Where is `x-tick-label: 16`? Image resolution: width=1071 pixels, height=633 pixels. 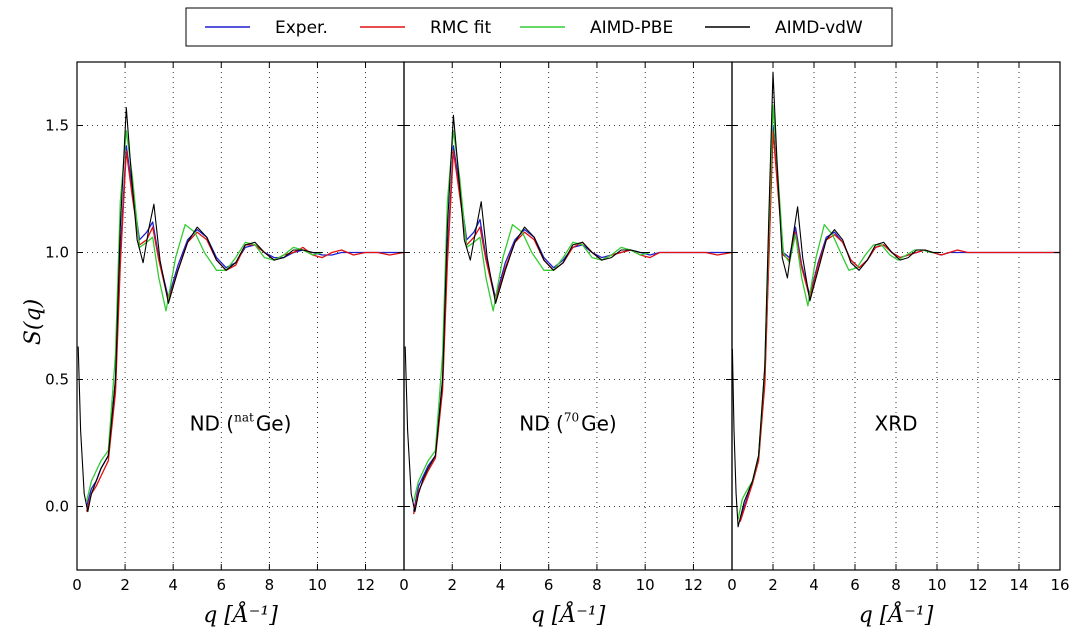
x-tick-label: 16 is located at coordinates (1059, 585).